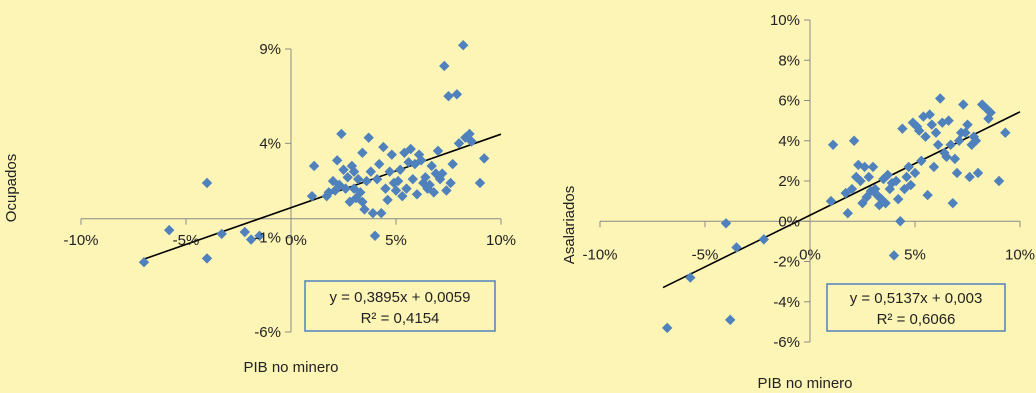 This screenshot has width=1036, height=393. What do you see at coordinates (1020, 254) in the screenshot?
I see `x-tick-label: 10%` at bounding box center [1020, 254].